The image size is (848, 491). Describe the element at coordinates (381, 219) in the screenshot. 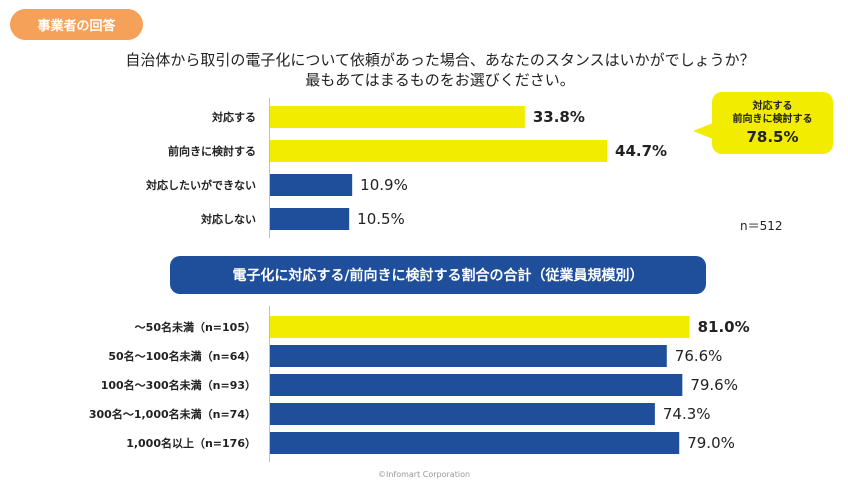

I see `chart-1-value-label-4: 10.5%` at that location.